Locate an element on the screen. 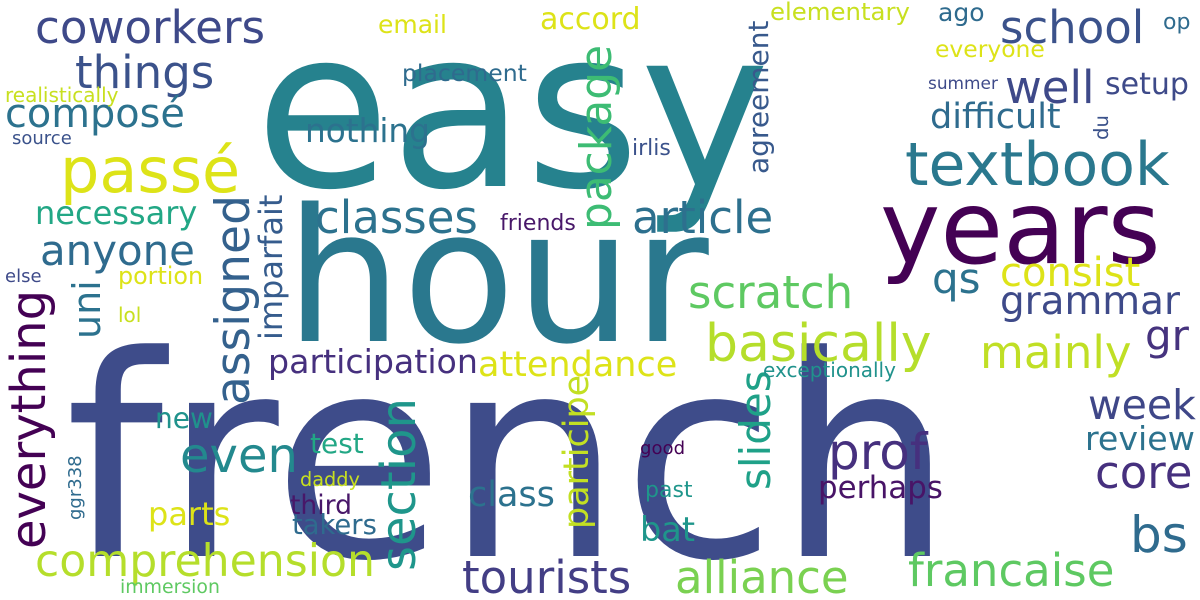 The height and width of the screenshot is (600, 1200). word-setup: setup is located at coordinates (1147, 84).